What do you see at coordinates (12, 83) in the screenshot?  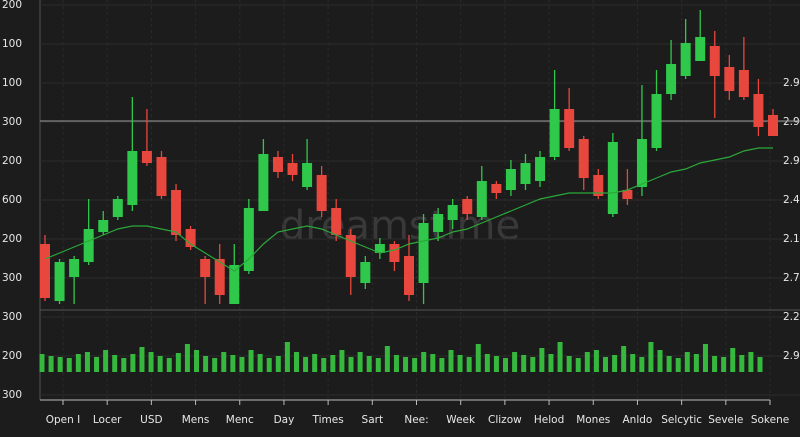 I see `left-axis-label: 100` at bounding box center [12, 83].